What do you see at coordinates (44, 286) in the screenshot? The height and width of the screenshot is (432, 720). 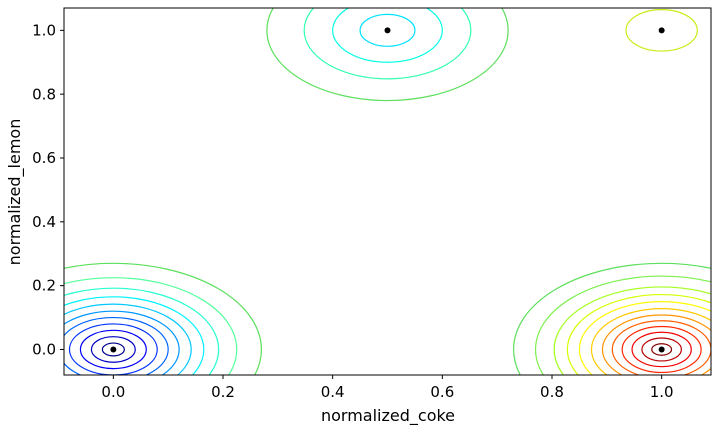 I see `y-tick-label: 0.2` at bounding box center [44, 286].